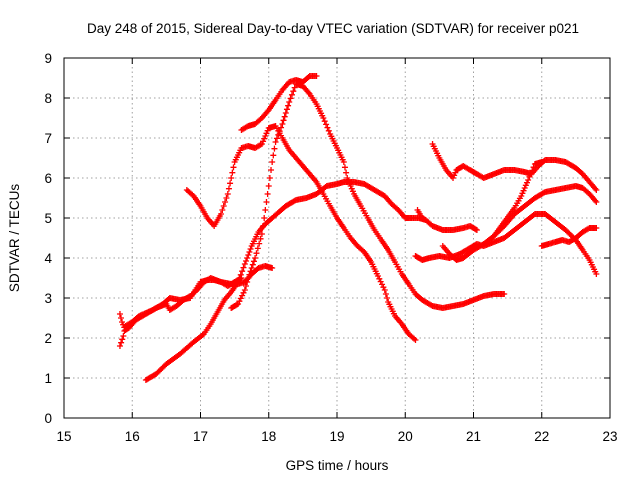 This screenshot has height=480, width=640. Describe the element at coordinates (48, 98) in the screenshot. I see `y-tick-label: 8` at that location.